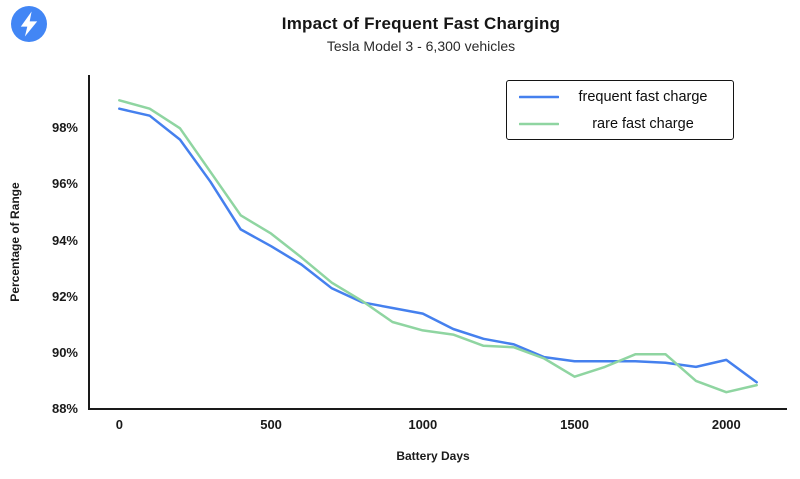 The image size is (800, 479). I want to click on lightning-bolt-icon, so click(29, 24).